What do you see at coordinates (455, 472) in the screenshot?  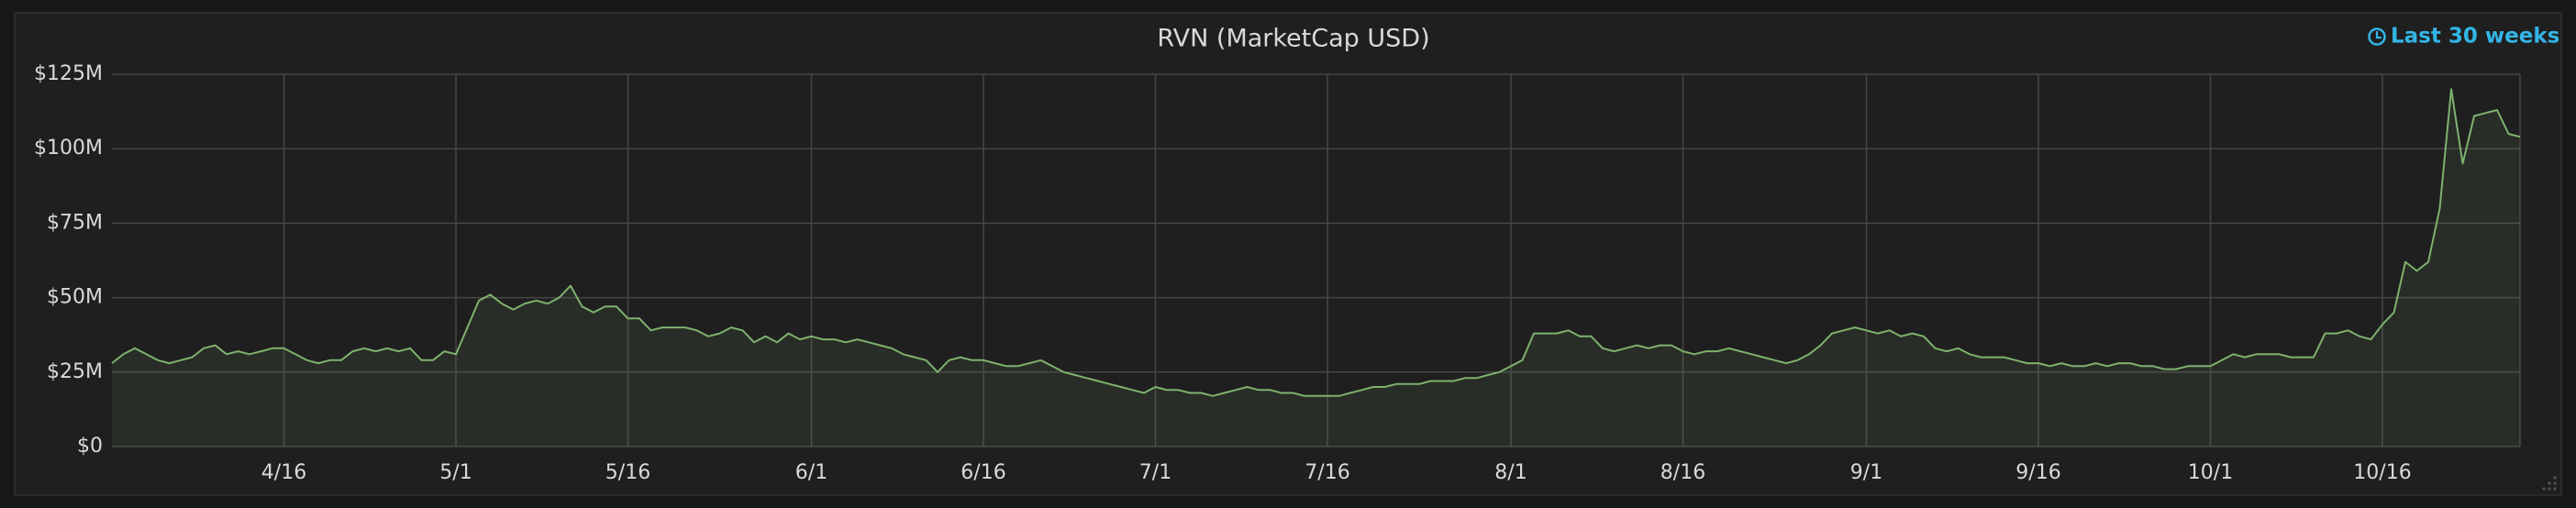 I see `x-tick-label: 5/1` at bounding box center [455, 472].